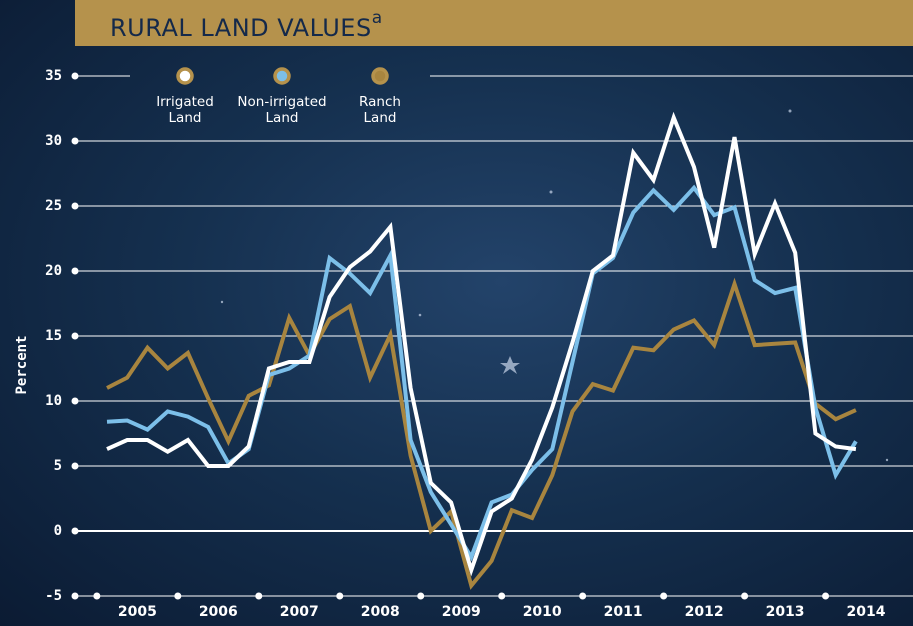  What do you see at coordinates (377, 18) in the screenshot?
I see `title-note: a` at bounding box center [377, 18].